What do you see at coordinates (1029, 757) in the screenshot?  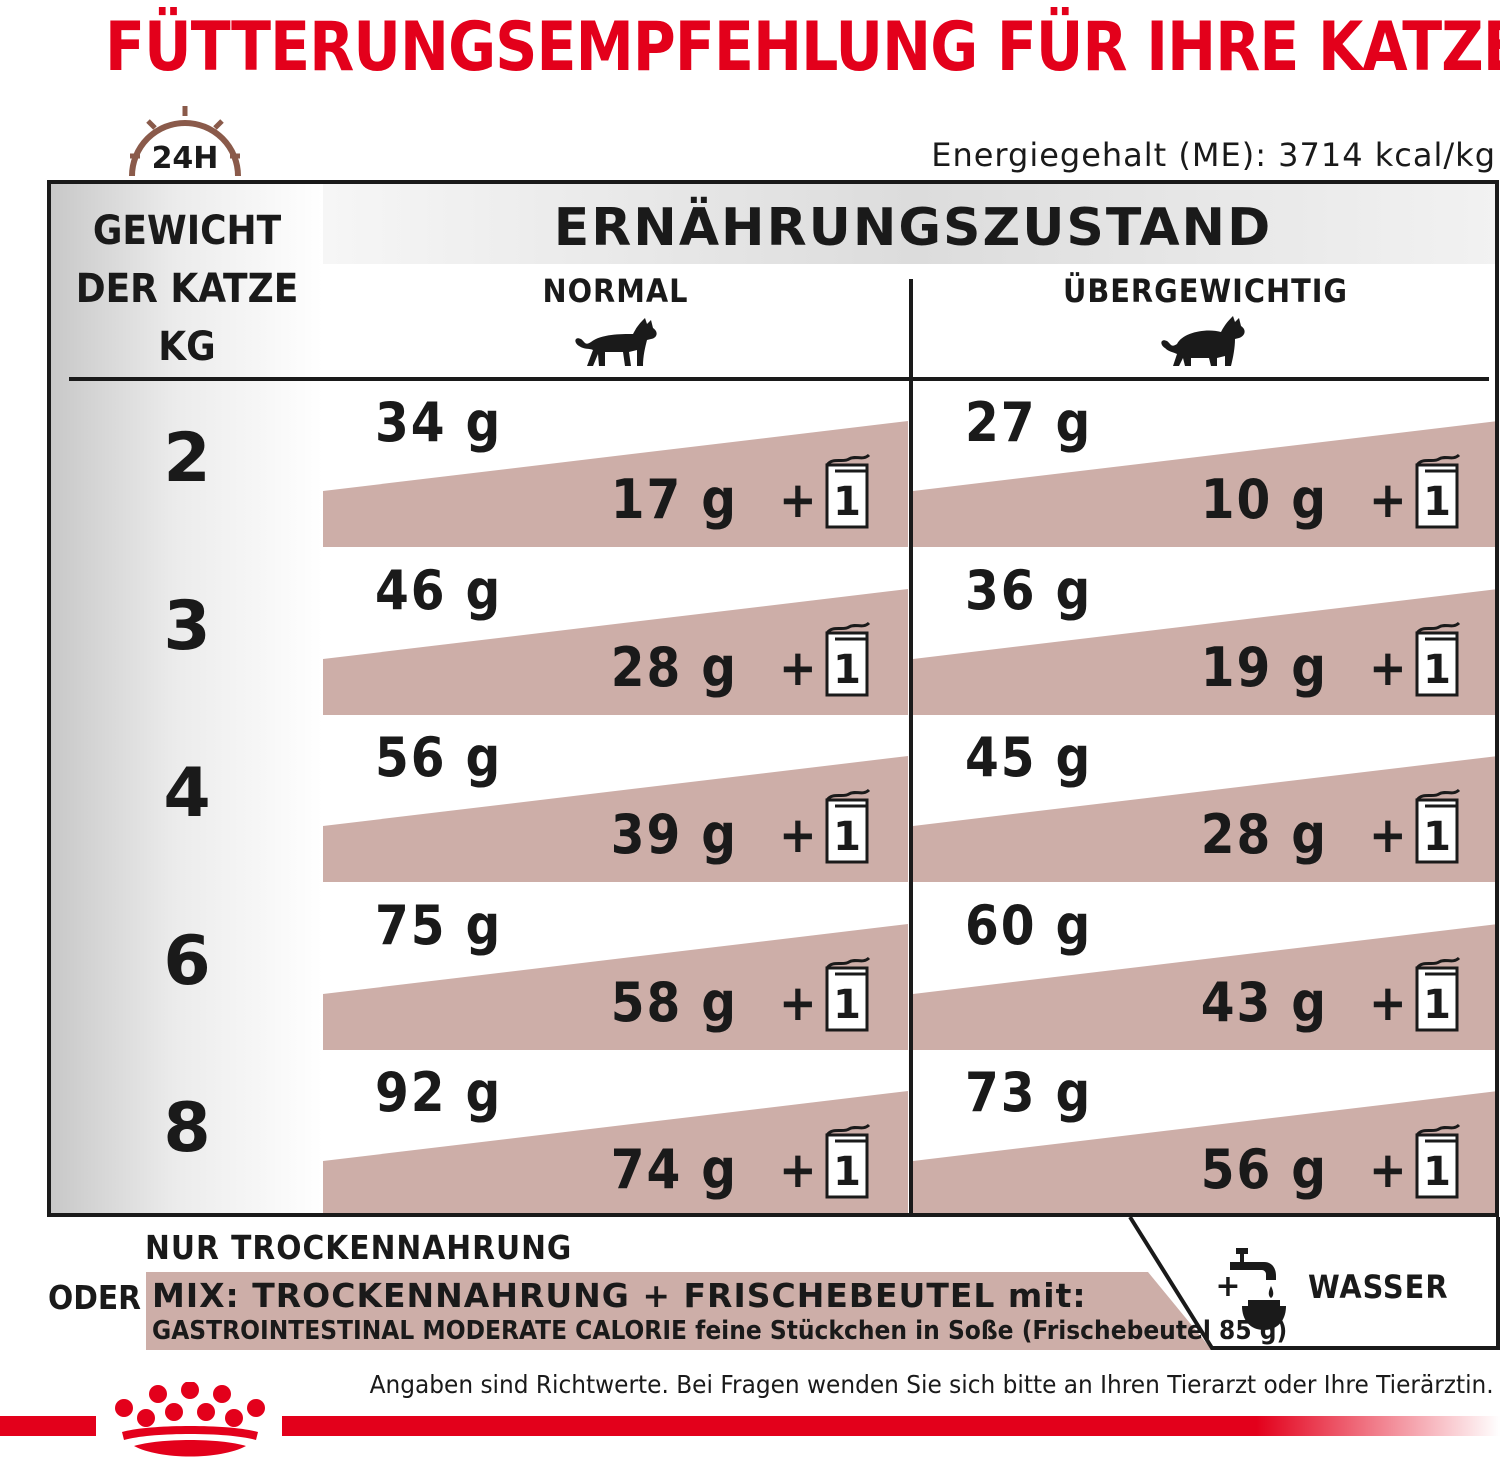 I see `dry-only-amount: 45 g` at bounding box center [1029, 757].